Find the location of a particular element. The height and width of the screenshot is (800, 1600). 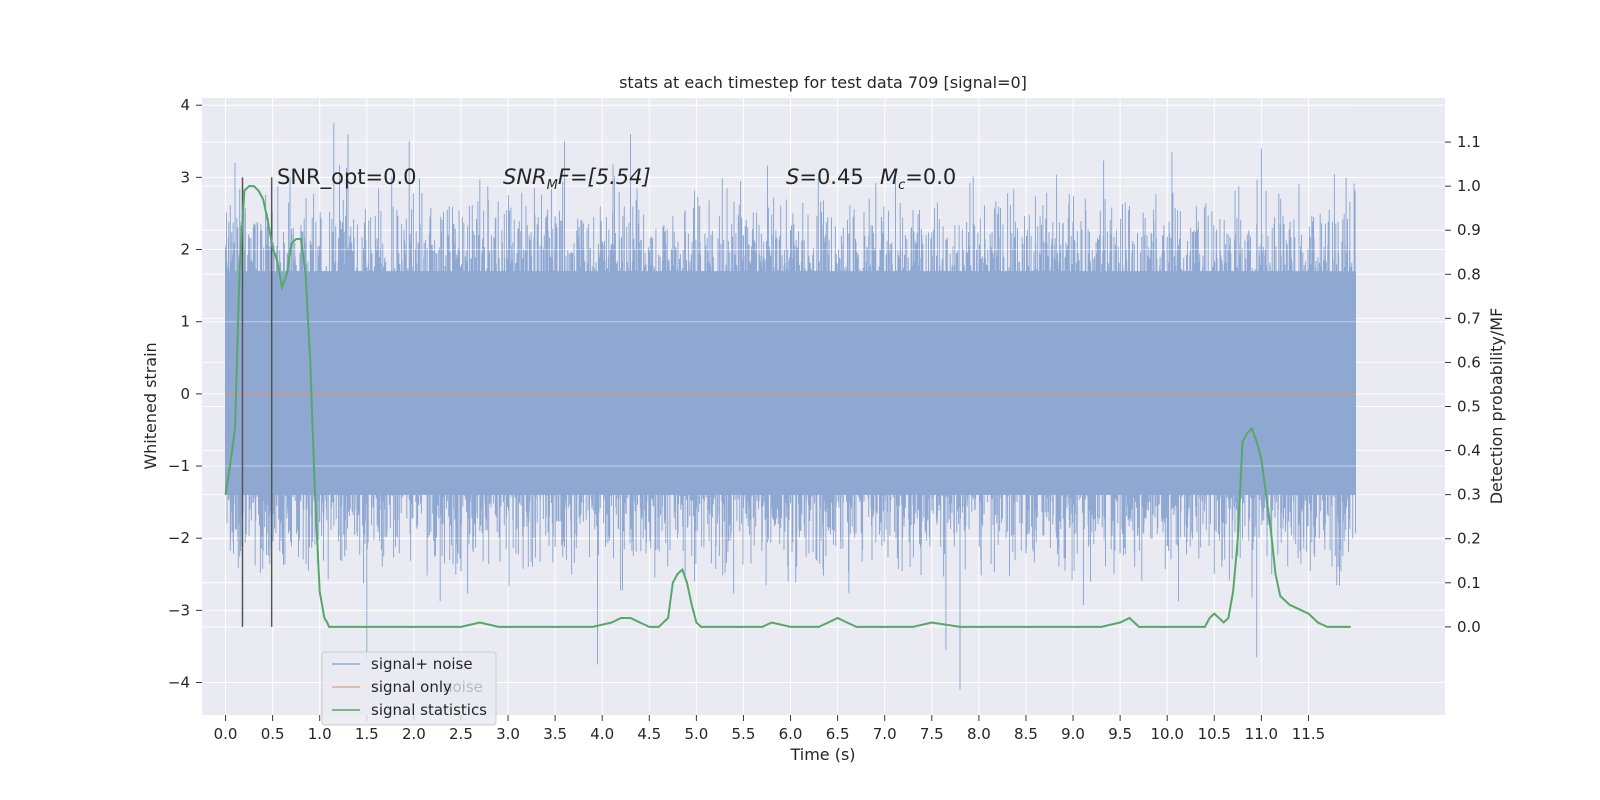

x-tick-label: 1.5 is located at coordinates (367, 734).